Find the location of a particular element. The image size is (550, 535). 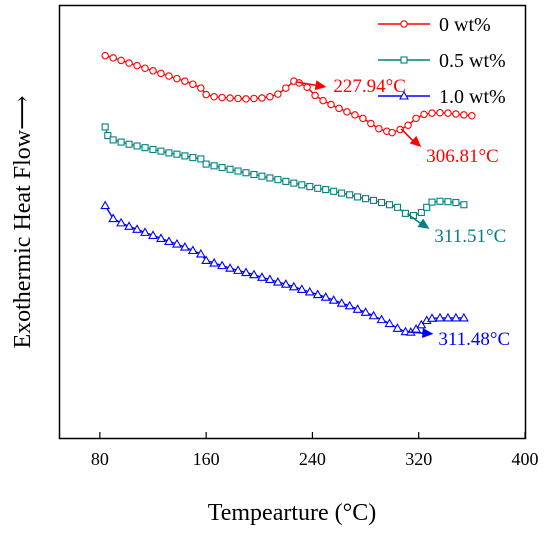

annotation-label: 311.48°C is located at coordinates (474, 339).